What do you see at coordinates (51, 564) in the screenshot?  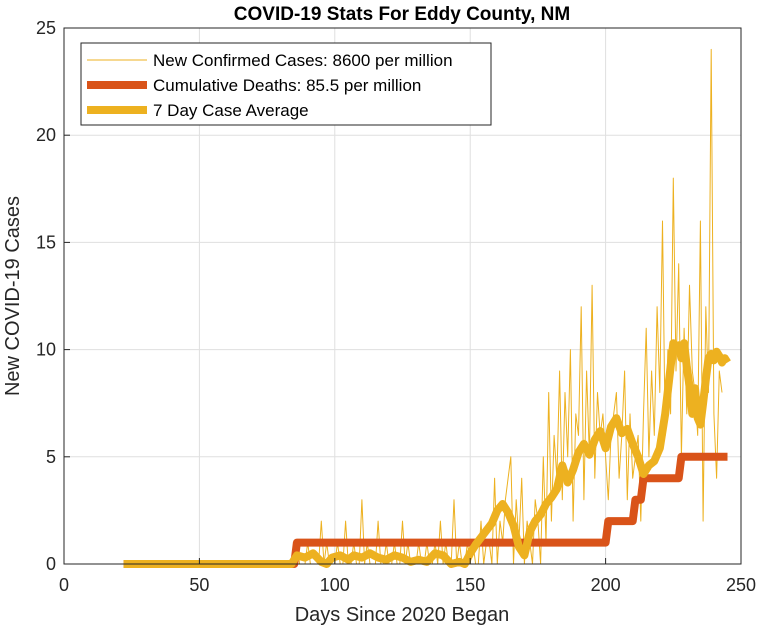 I see `y-tick-label: 0` at bounding box center [51, 564].